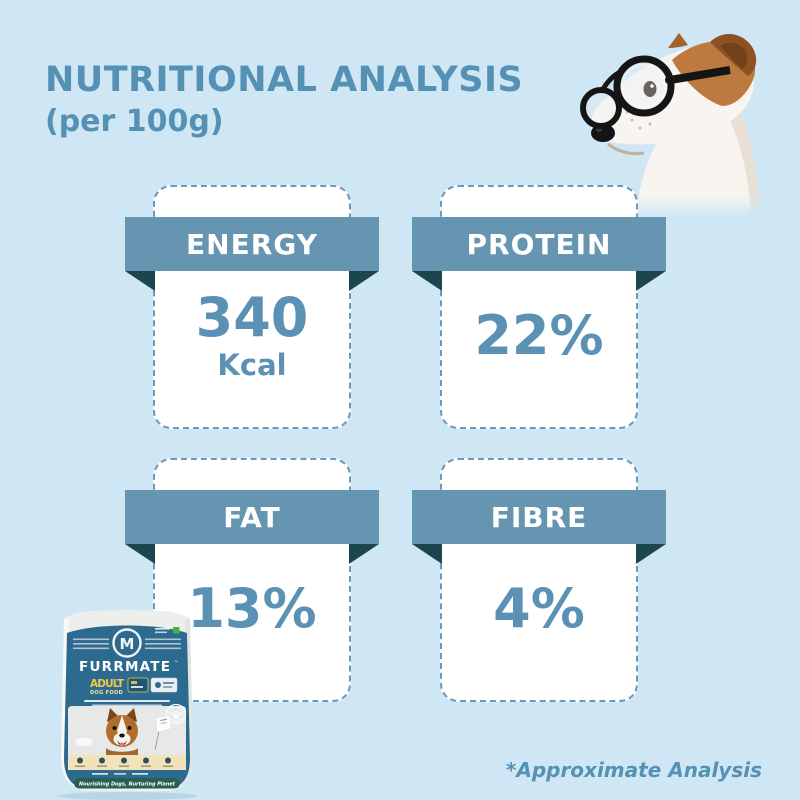  I want to click on card-ribbon: FAT, so click(252, 517).